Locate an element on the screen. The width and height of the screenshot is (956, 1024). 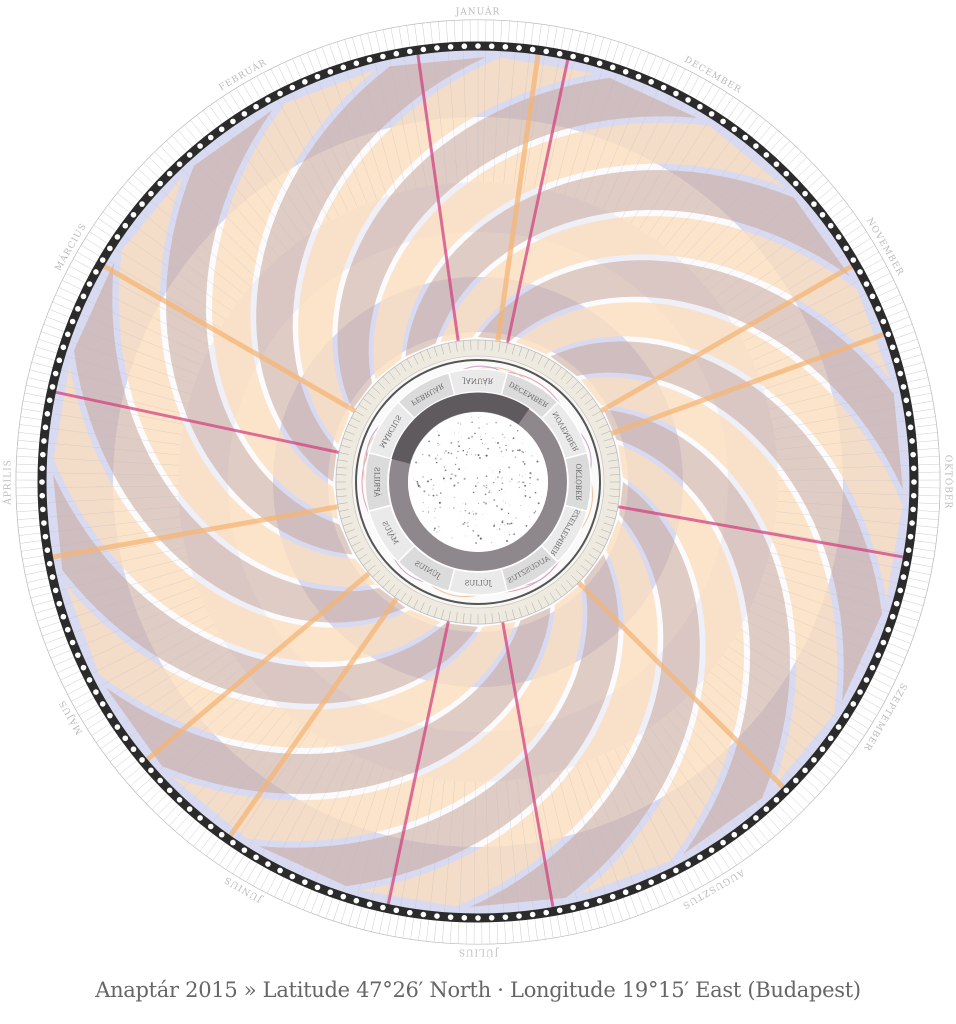
event-radial-line is located at coordinates (540, 187).